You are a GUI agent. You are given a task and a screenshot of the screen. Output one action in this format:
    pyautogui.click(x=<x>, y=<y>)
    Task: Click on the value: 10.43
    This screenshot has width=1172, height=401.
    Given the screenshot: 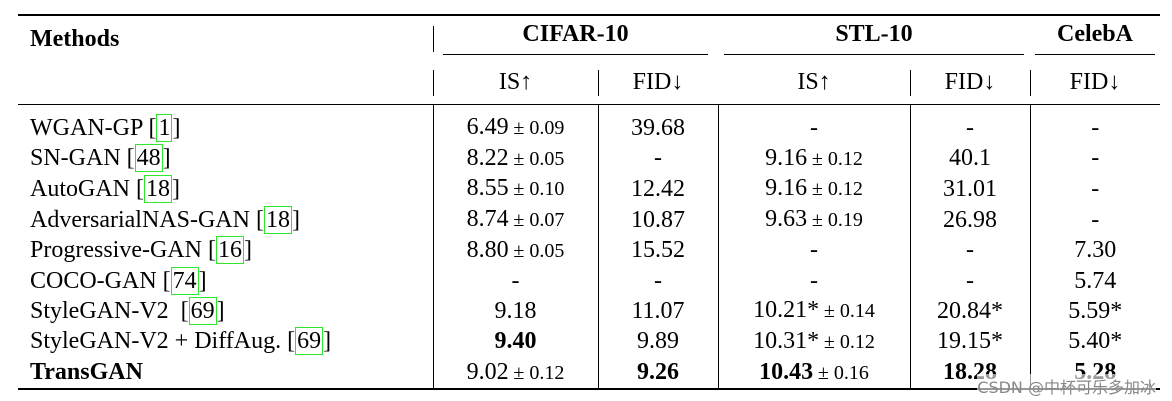 What is the action you would take?
    pyautogui.click(x=786, y=371)
    